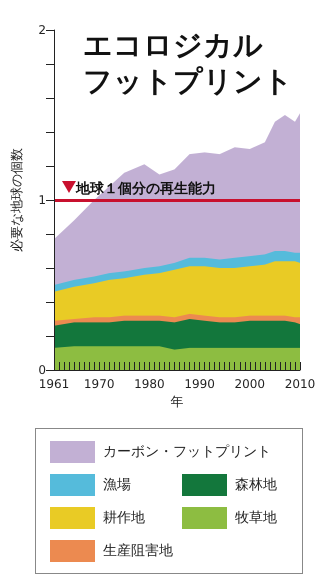 This screenshot has width=320, height=588. I want to click on x-tick-label: 1970, so click(99, 384).